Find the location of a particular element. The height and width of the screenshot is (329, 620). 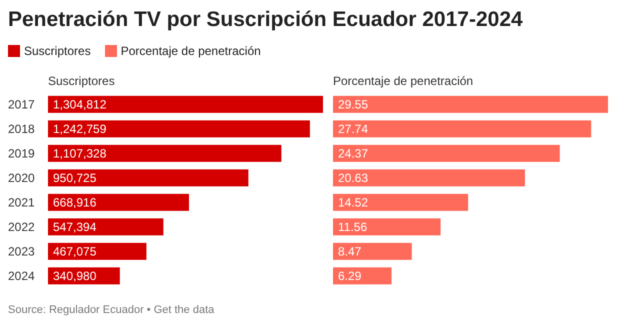

data-label: 20.63 is located at coordinates (353, 178).